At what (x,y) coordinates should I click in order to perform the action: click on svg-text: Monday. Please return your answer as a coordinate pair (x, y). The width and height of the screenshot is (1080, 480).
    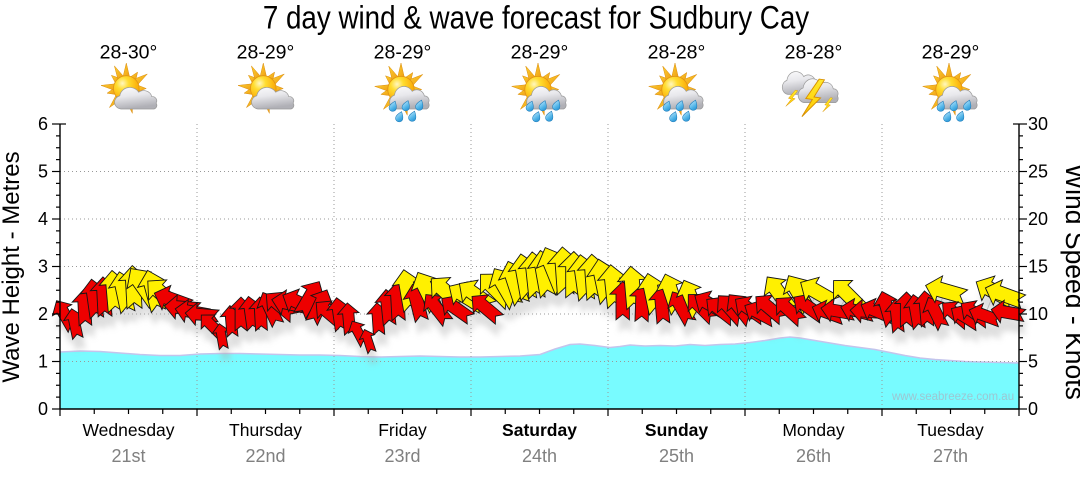
    Looking at the image, I should click on (813, 430).